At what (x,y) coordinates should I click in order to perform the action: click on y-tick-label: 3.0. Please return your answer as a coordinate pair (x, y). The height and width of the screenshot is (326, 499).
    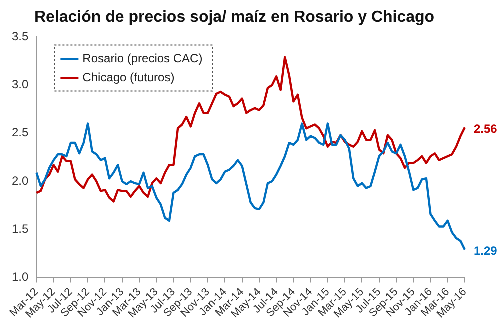
    Looking at the image, I should click on (20, 85).